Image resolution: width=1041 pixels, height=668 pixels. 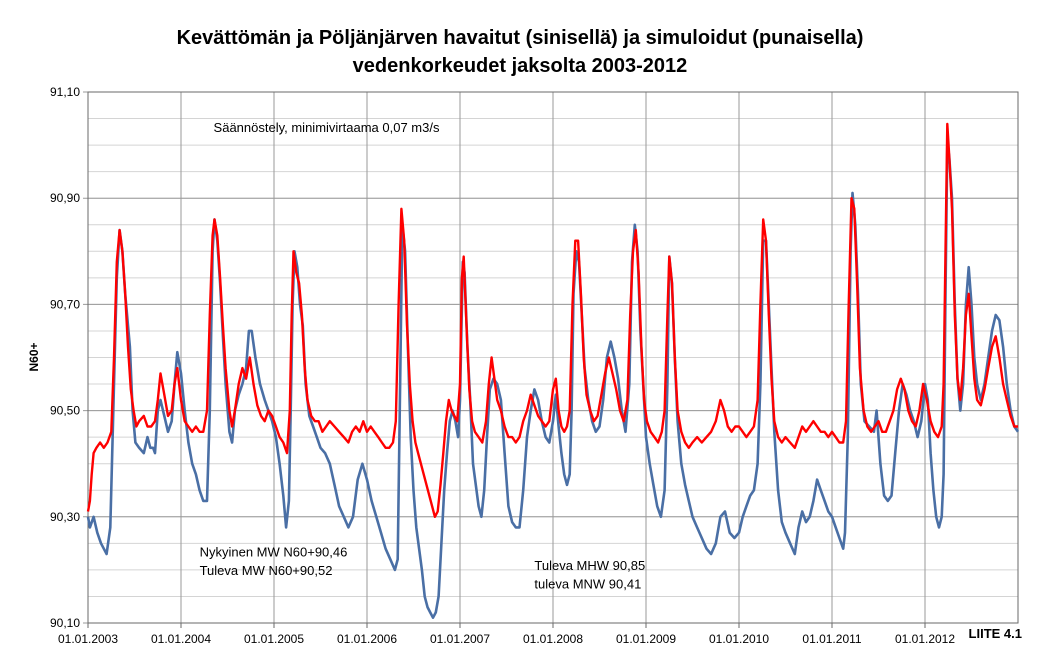 I want to click on annotation-text: Tuleva MHW 90,85, so click(x=589, y=565).